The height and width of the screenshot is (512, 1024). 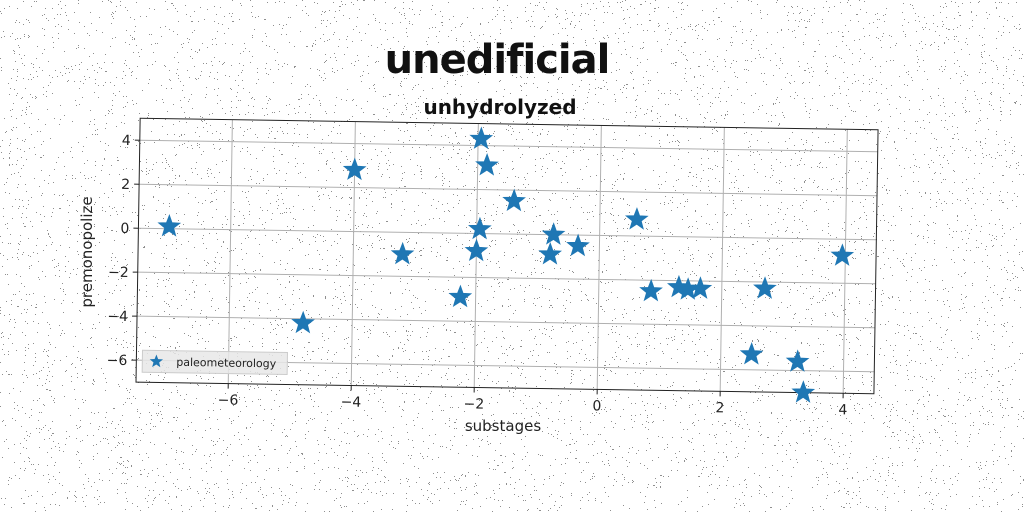 I want to click on y-tick-label: 2, so click(x=125, y=185).